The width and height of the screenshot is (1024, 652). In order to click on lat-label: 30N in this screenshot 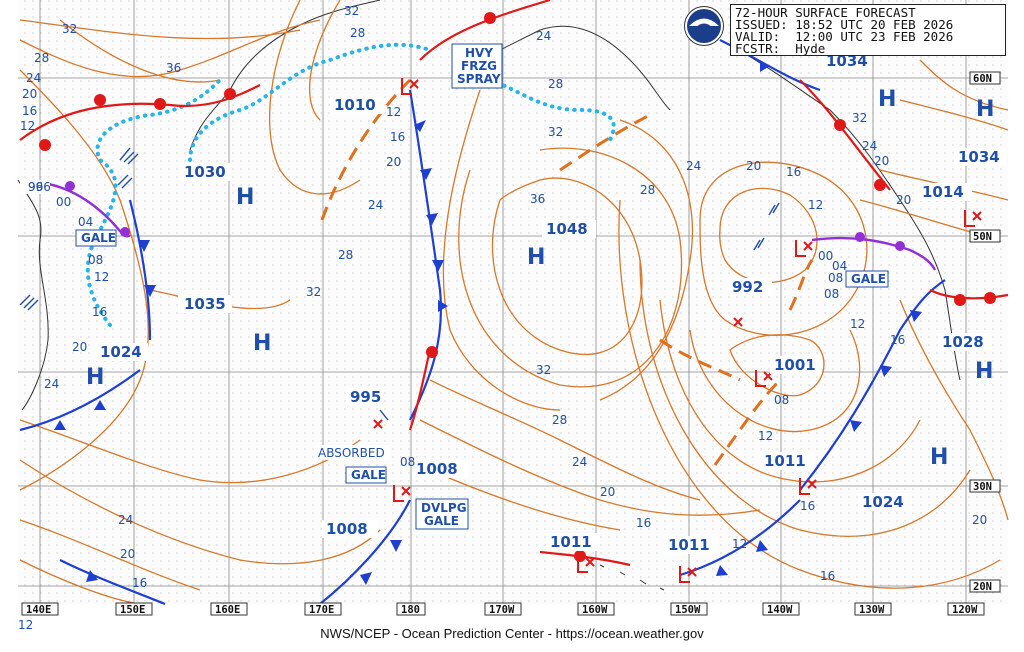, I will do `click(982, 487)`.